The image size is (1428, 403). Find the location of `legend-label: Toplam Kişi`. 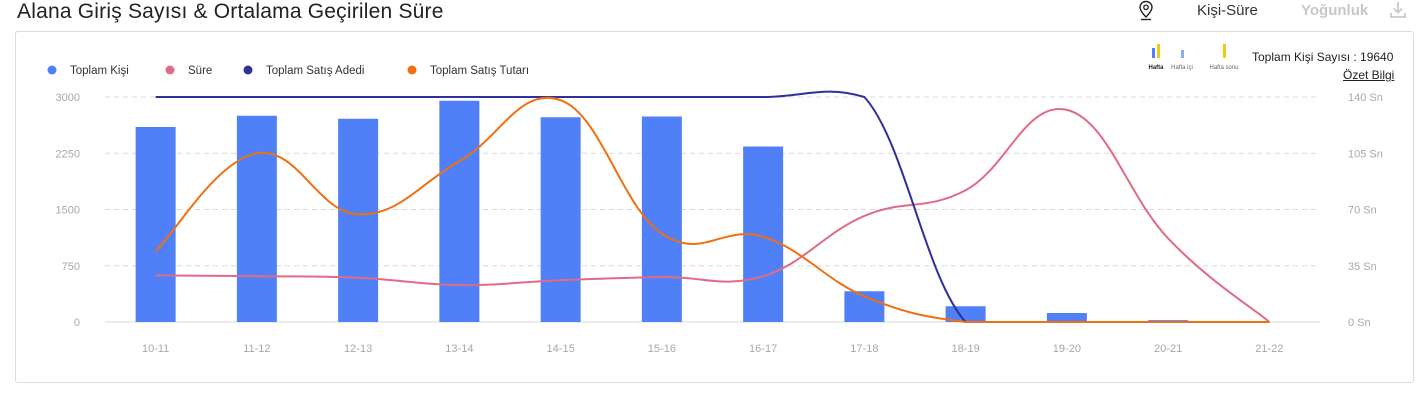

legend-label: Toplam Kişi is located at coordinates (99, 71).